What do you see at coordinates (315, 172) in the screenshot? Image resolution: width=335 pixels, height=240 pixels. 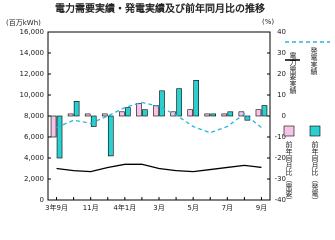 I see `legend-label: 前年同月比（発電）` at bounding box center [315, 172].